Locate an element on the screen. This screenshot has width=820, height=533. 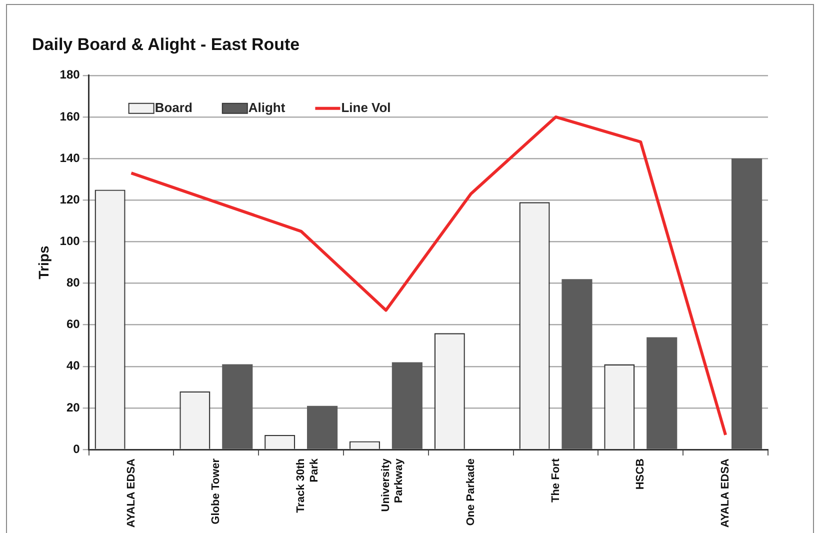
y-tick-label: 180 is located at coordinates (70, 75).